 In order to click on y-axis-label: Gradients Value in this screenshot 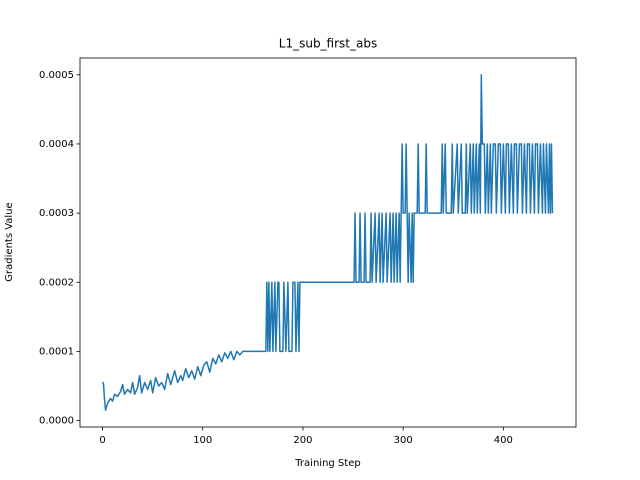, I will do `click(9, 241)`.